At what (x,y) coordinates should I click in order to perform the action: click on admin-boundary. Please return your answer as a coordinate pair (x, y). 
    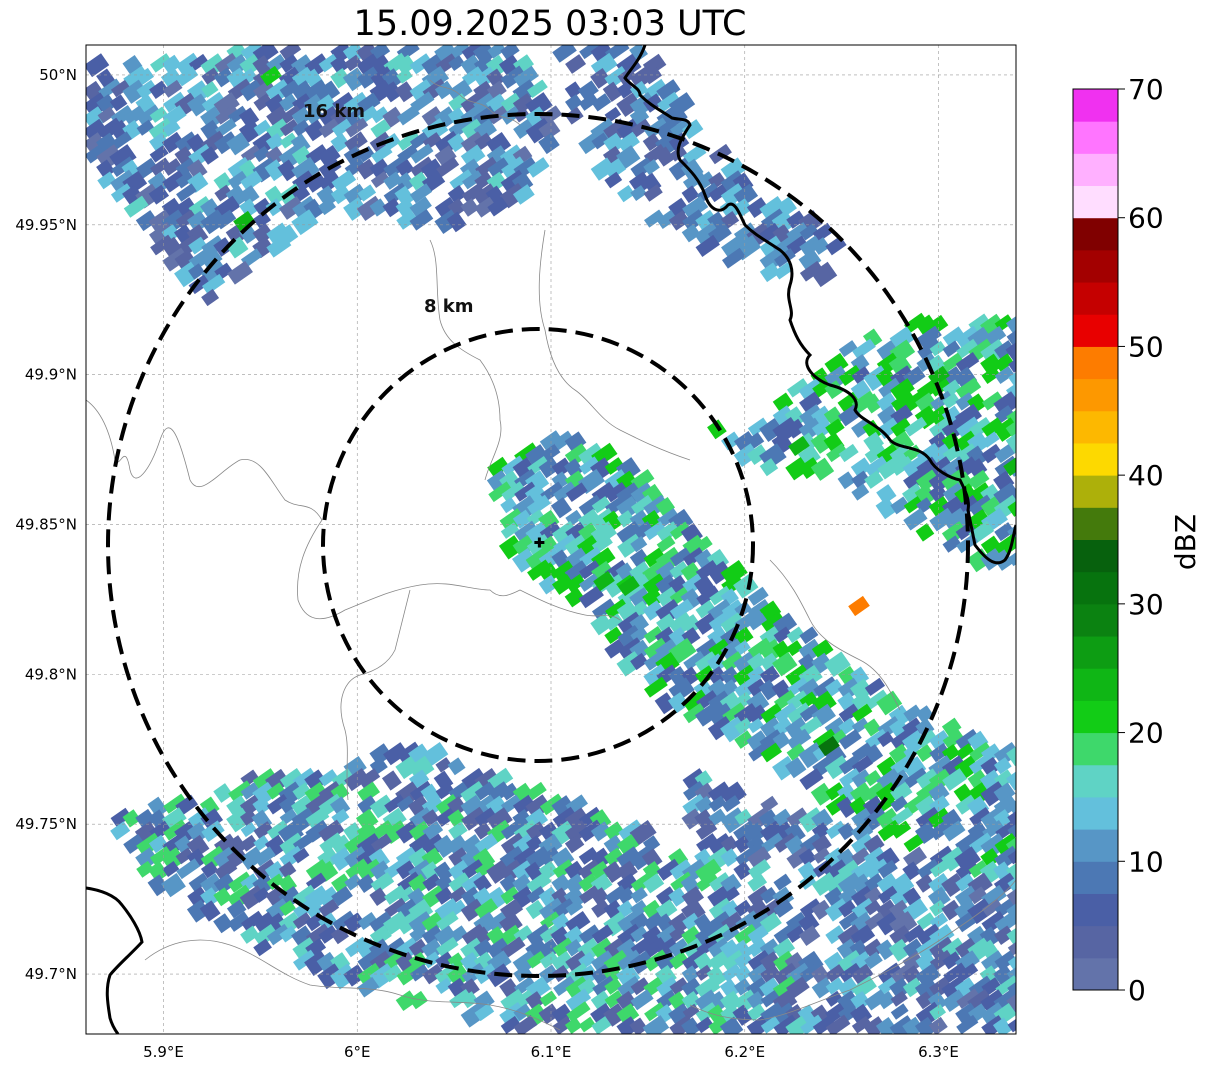
    Looking at the image, I should click on (375, 695).